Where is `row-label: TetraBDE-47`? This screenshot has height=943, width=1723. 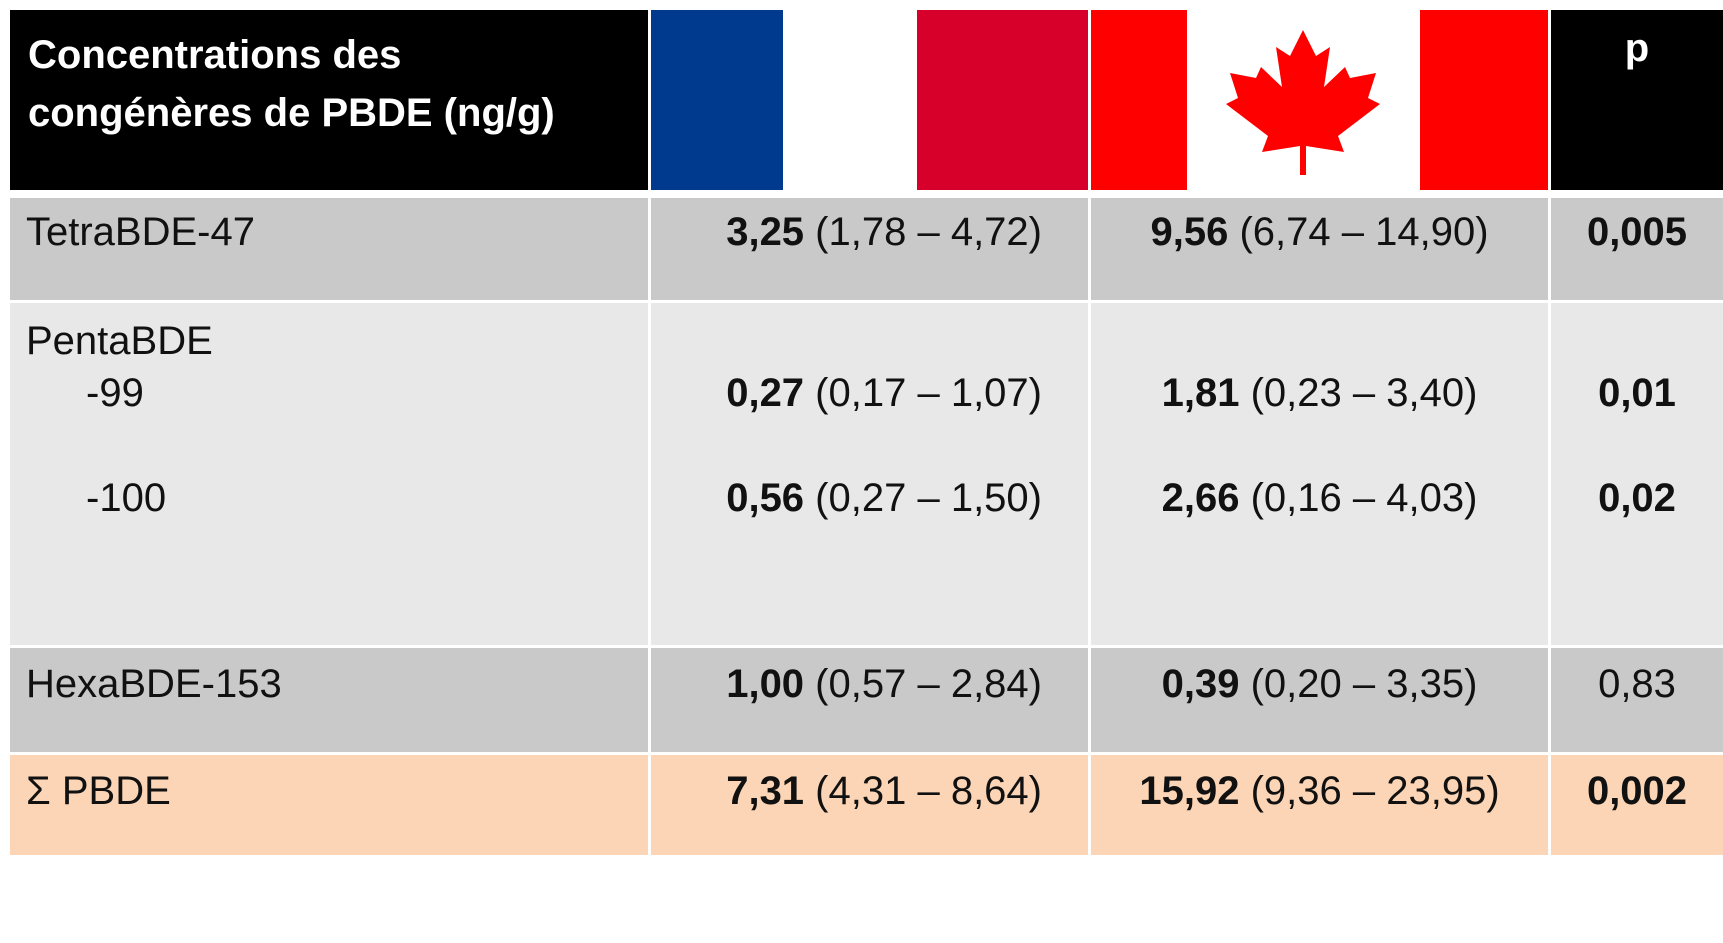
row-label: TetraBDE-47 is located at coordinates (140, 232).